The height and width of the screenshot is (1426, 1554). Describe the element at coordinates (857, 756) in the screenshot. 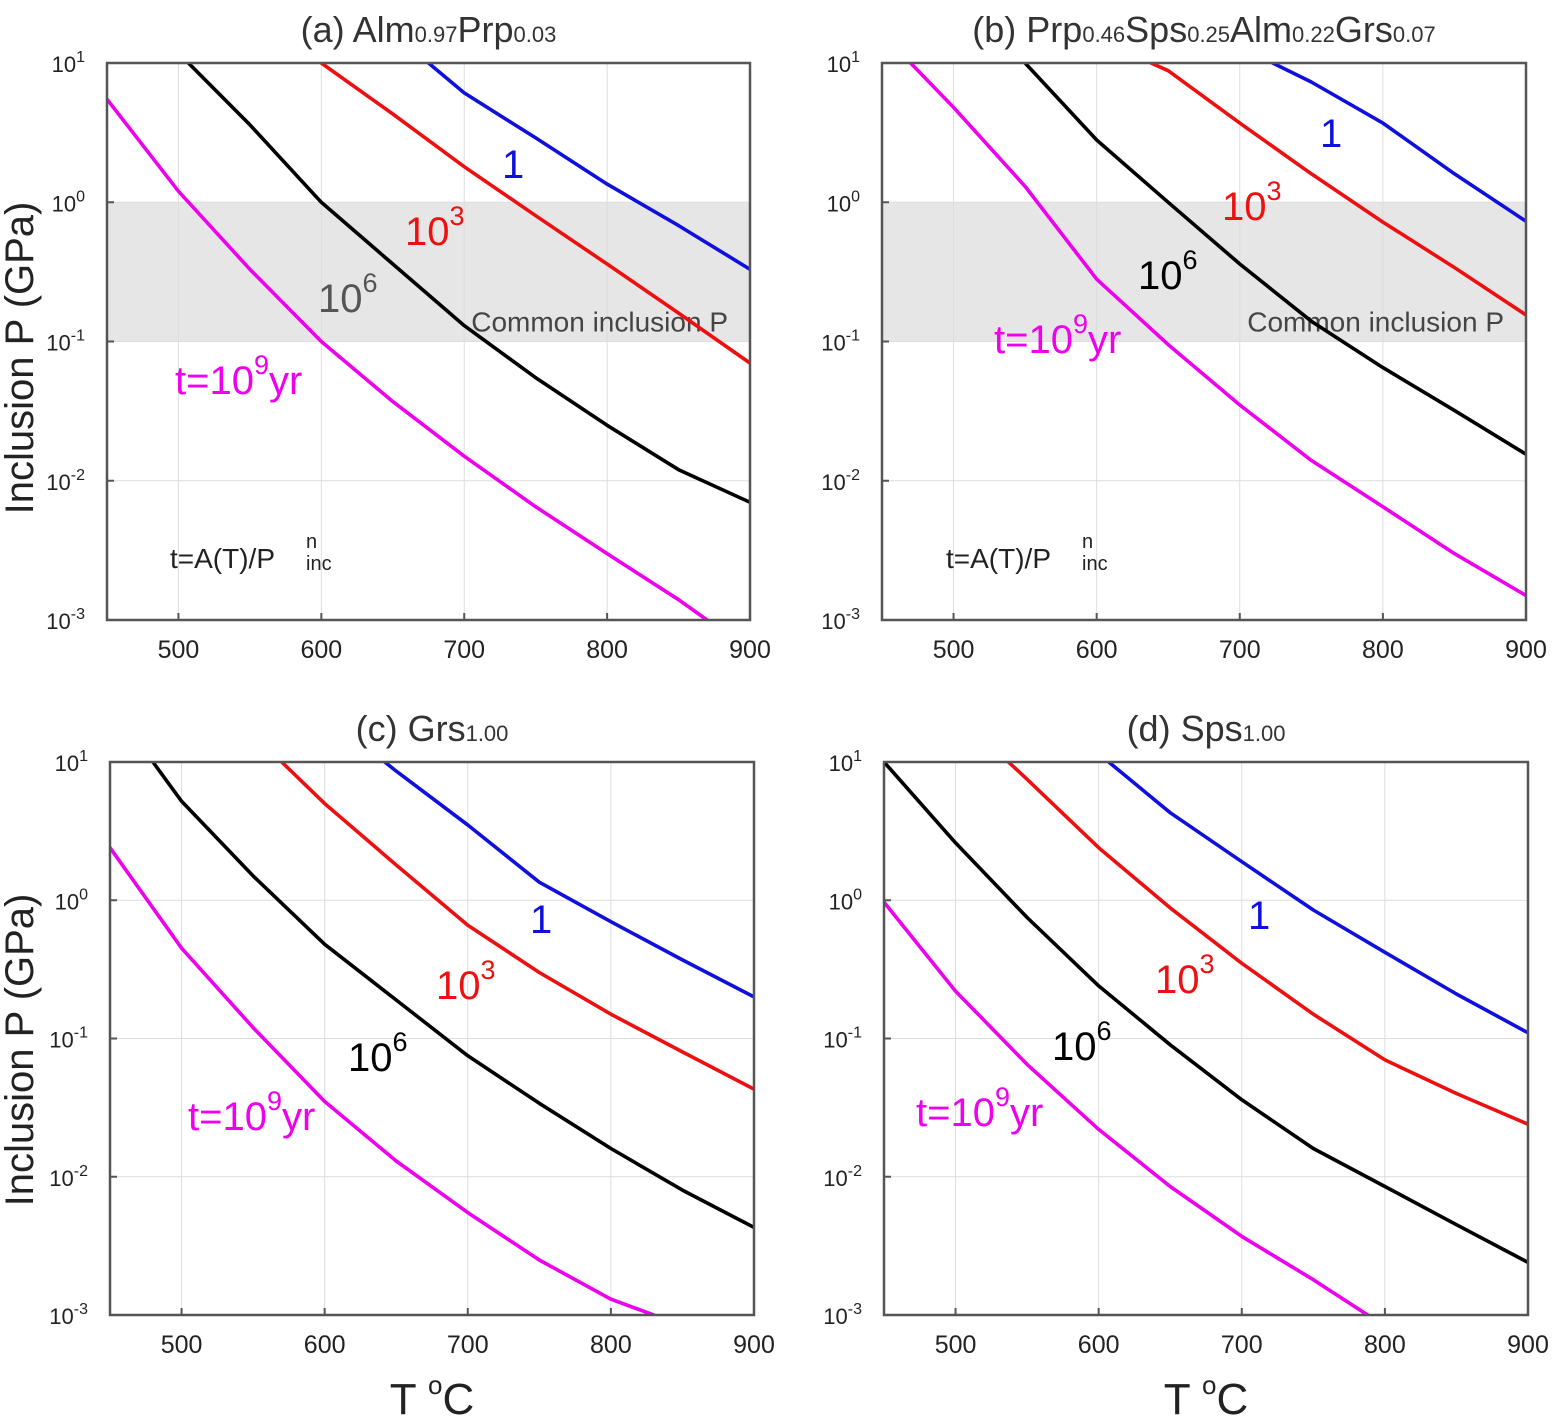

I see `y-tick-exponent: 1` at that location.